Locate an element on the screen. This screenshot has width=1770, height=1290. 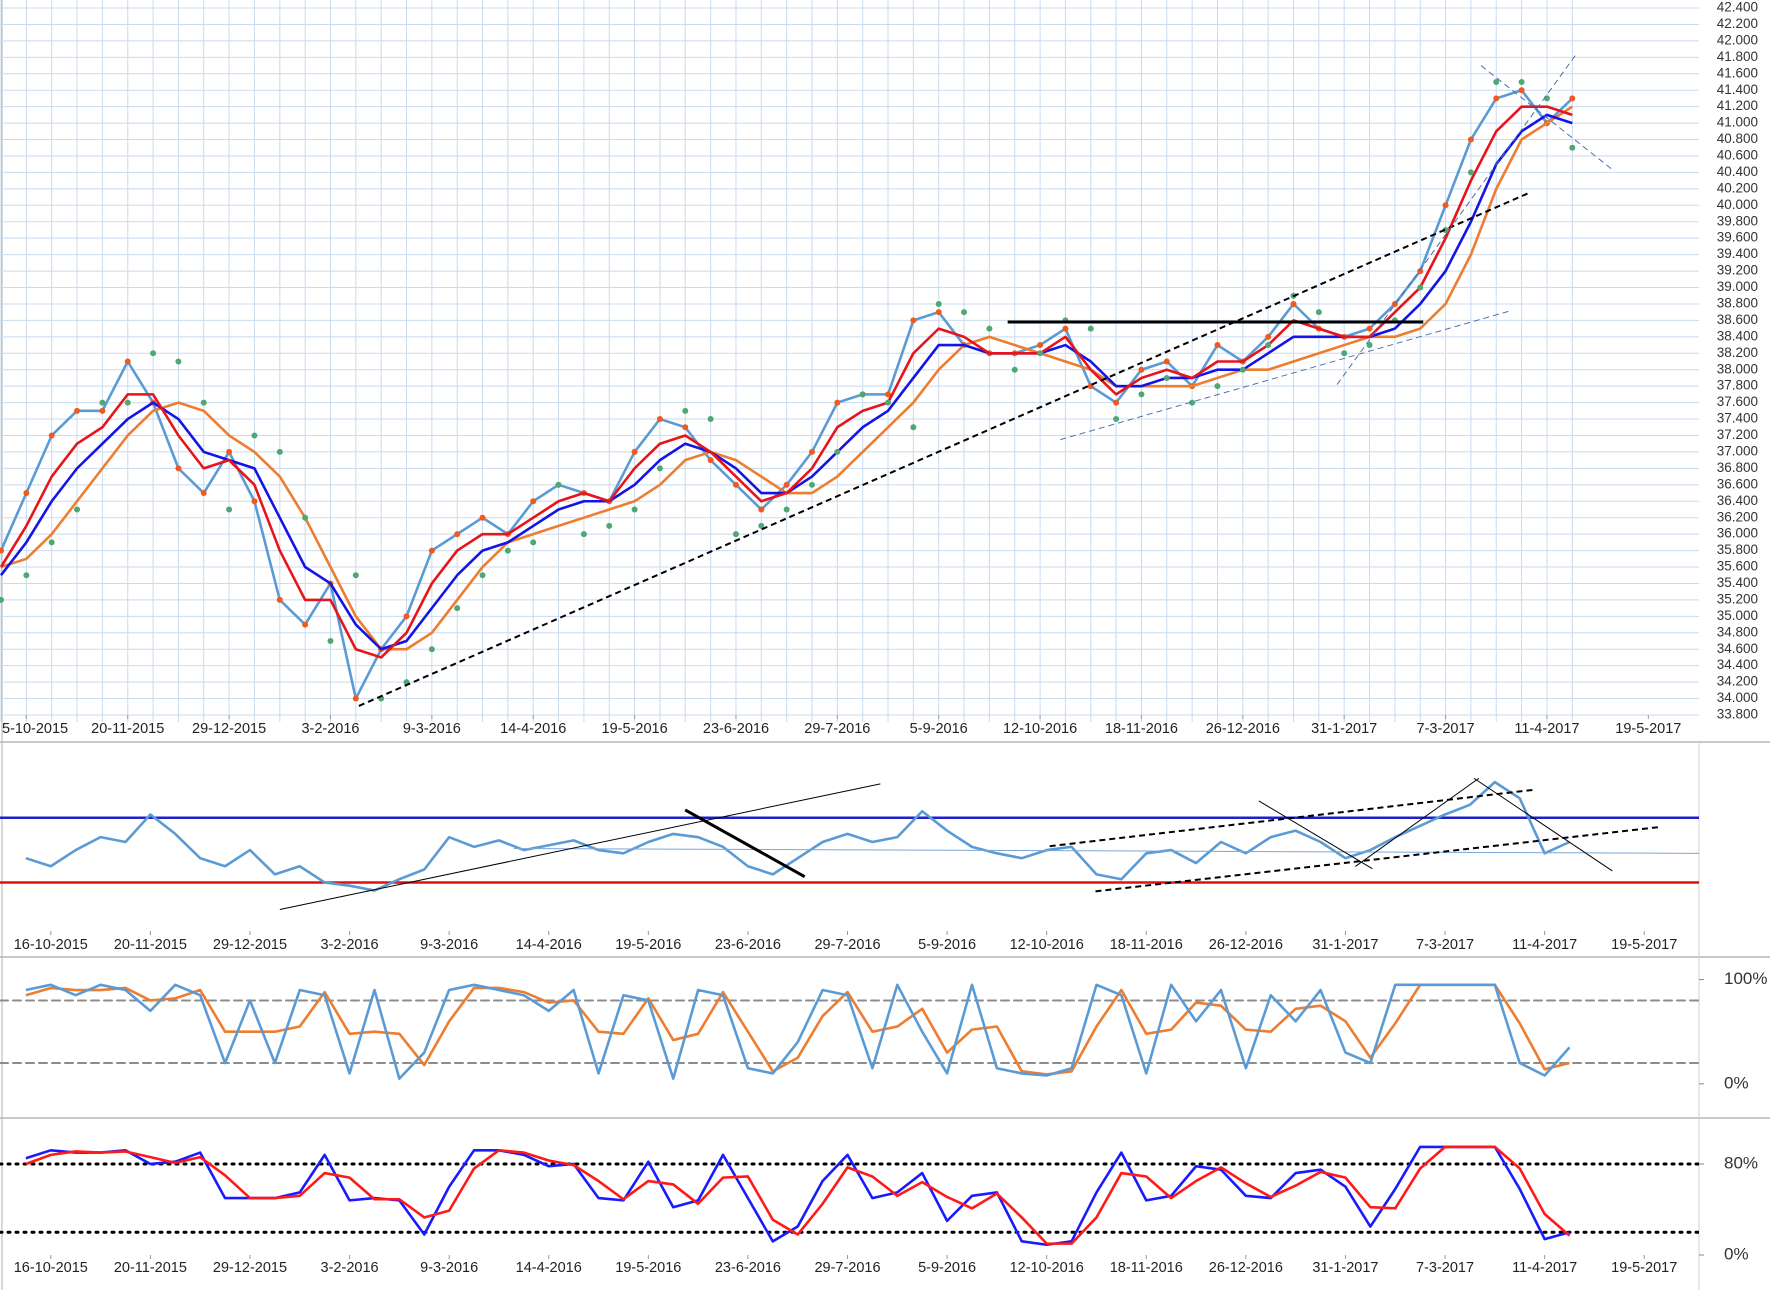
y-tick-label: 37.600 is located at coordinates (1737, 401).